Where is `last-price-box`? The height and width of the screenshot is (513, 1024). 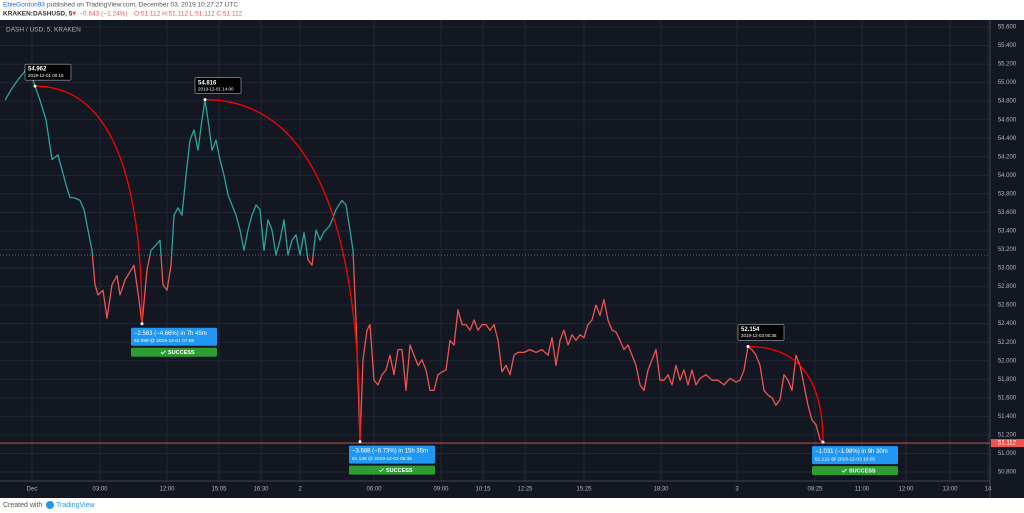 last-price-box is located at coordinates (1007, 443).